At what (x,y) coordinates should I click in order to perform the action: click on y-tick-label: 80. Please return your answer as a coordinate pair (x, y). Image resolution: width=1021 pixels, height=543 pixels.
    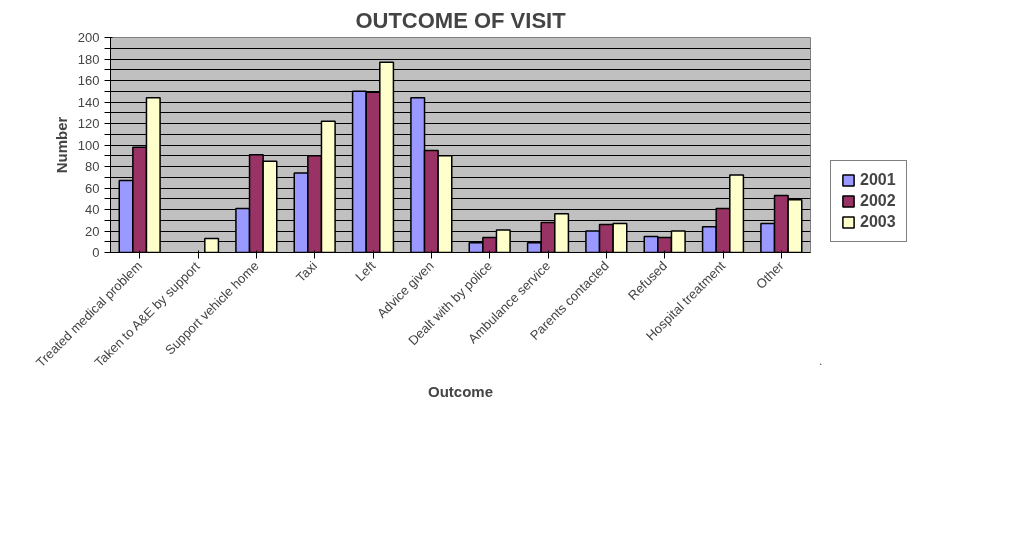
    Looking at the image, I should click on (92, 166).